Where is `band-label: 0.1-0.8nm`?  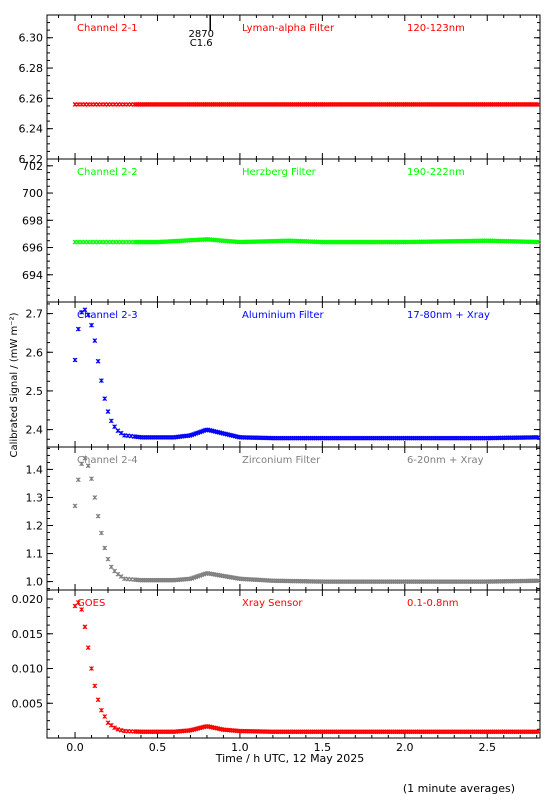
band-label: 0.1-0.8nm is located at coordinates (433, 603).